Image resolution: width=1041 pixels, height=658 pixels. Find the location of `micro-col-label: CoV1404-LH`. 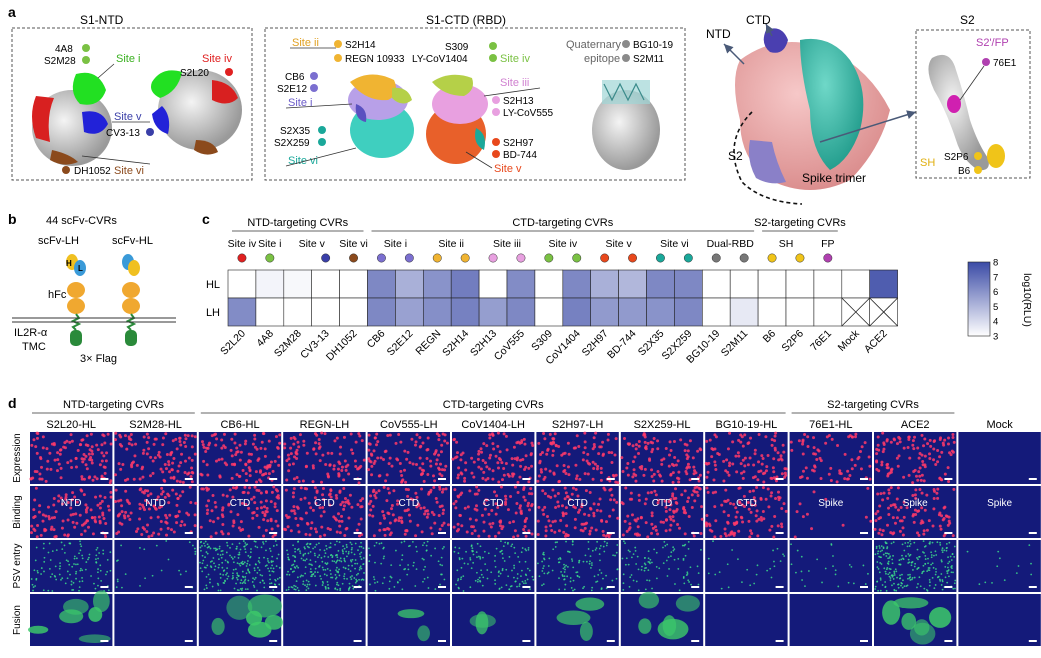

micro-col-label: CoV1404-LH is located at coordinates (493, 425).